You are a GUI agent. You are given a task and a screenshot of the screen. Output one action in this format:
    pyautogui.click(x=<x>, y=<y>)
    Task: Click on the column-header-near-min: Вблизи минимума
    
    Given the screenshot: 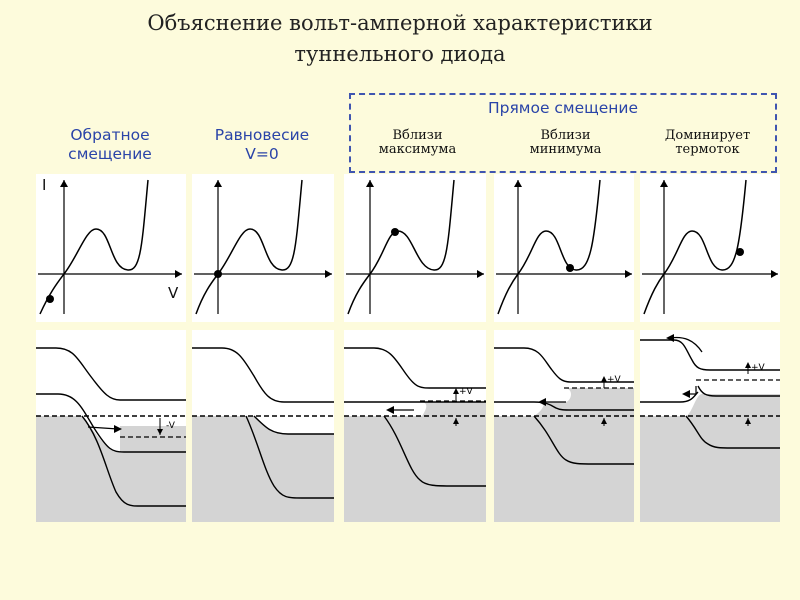 What is the action you would take?
    pyautogui.click(x=565, y=143)
    